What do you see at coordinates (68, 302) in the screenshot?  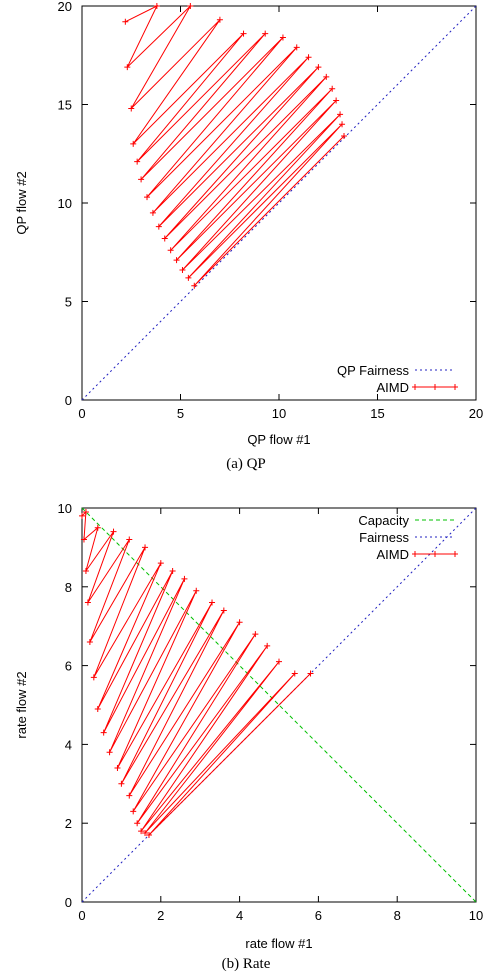 I see `y-tick-label: 5` at bounding box center [68, 302].